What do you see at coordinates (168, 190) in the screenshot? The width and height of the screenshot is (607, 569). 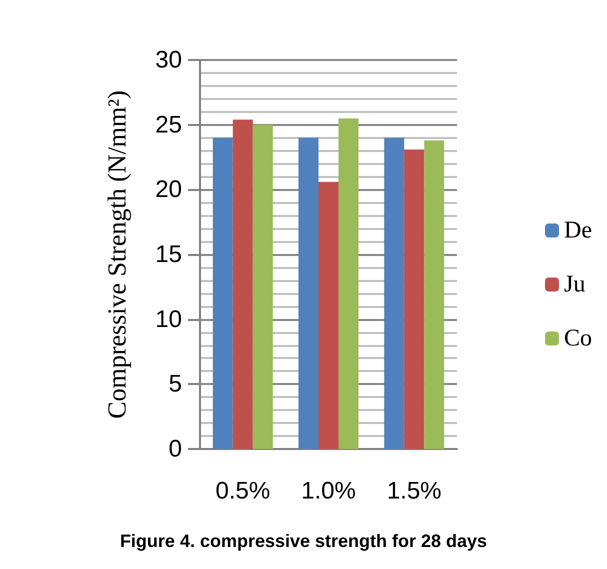 I see `y-tick-label: 20` at bounding box center [168, 190].